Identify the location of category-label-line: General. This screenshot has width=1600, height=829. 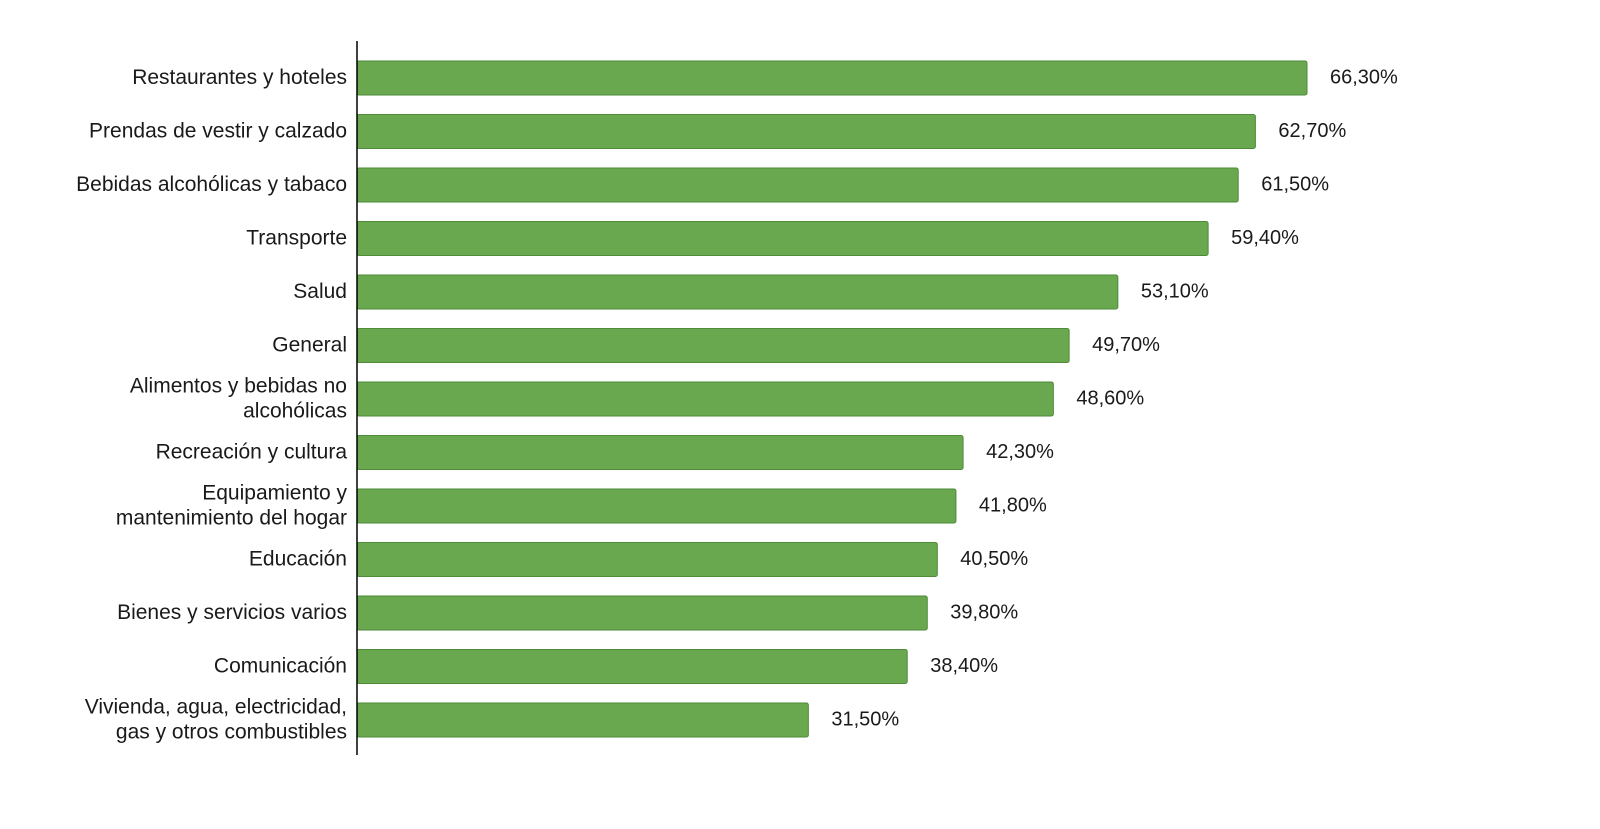
(309, 344).